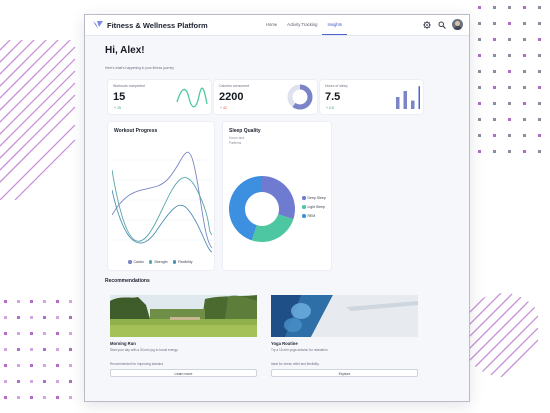 This screenshot has height=413, width=550. Describe the element at coordinates (334, 25) in the screenshot. I see `nav-insights: Insights` at that location.